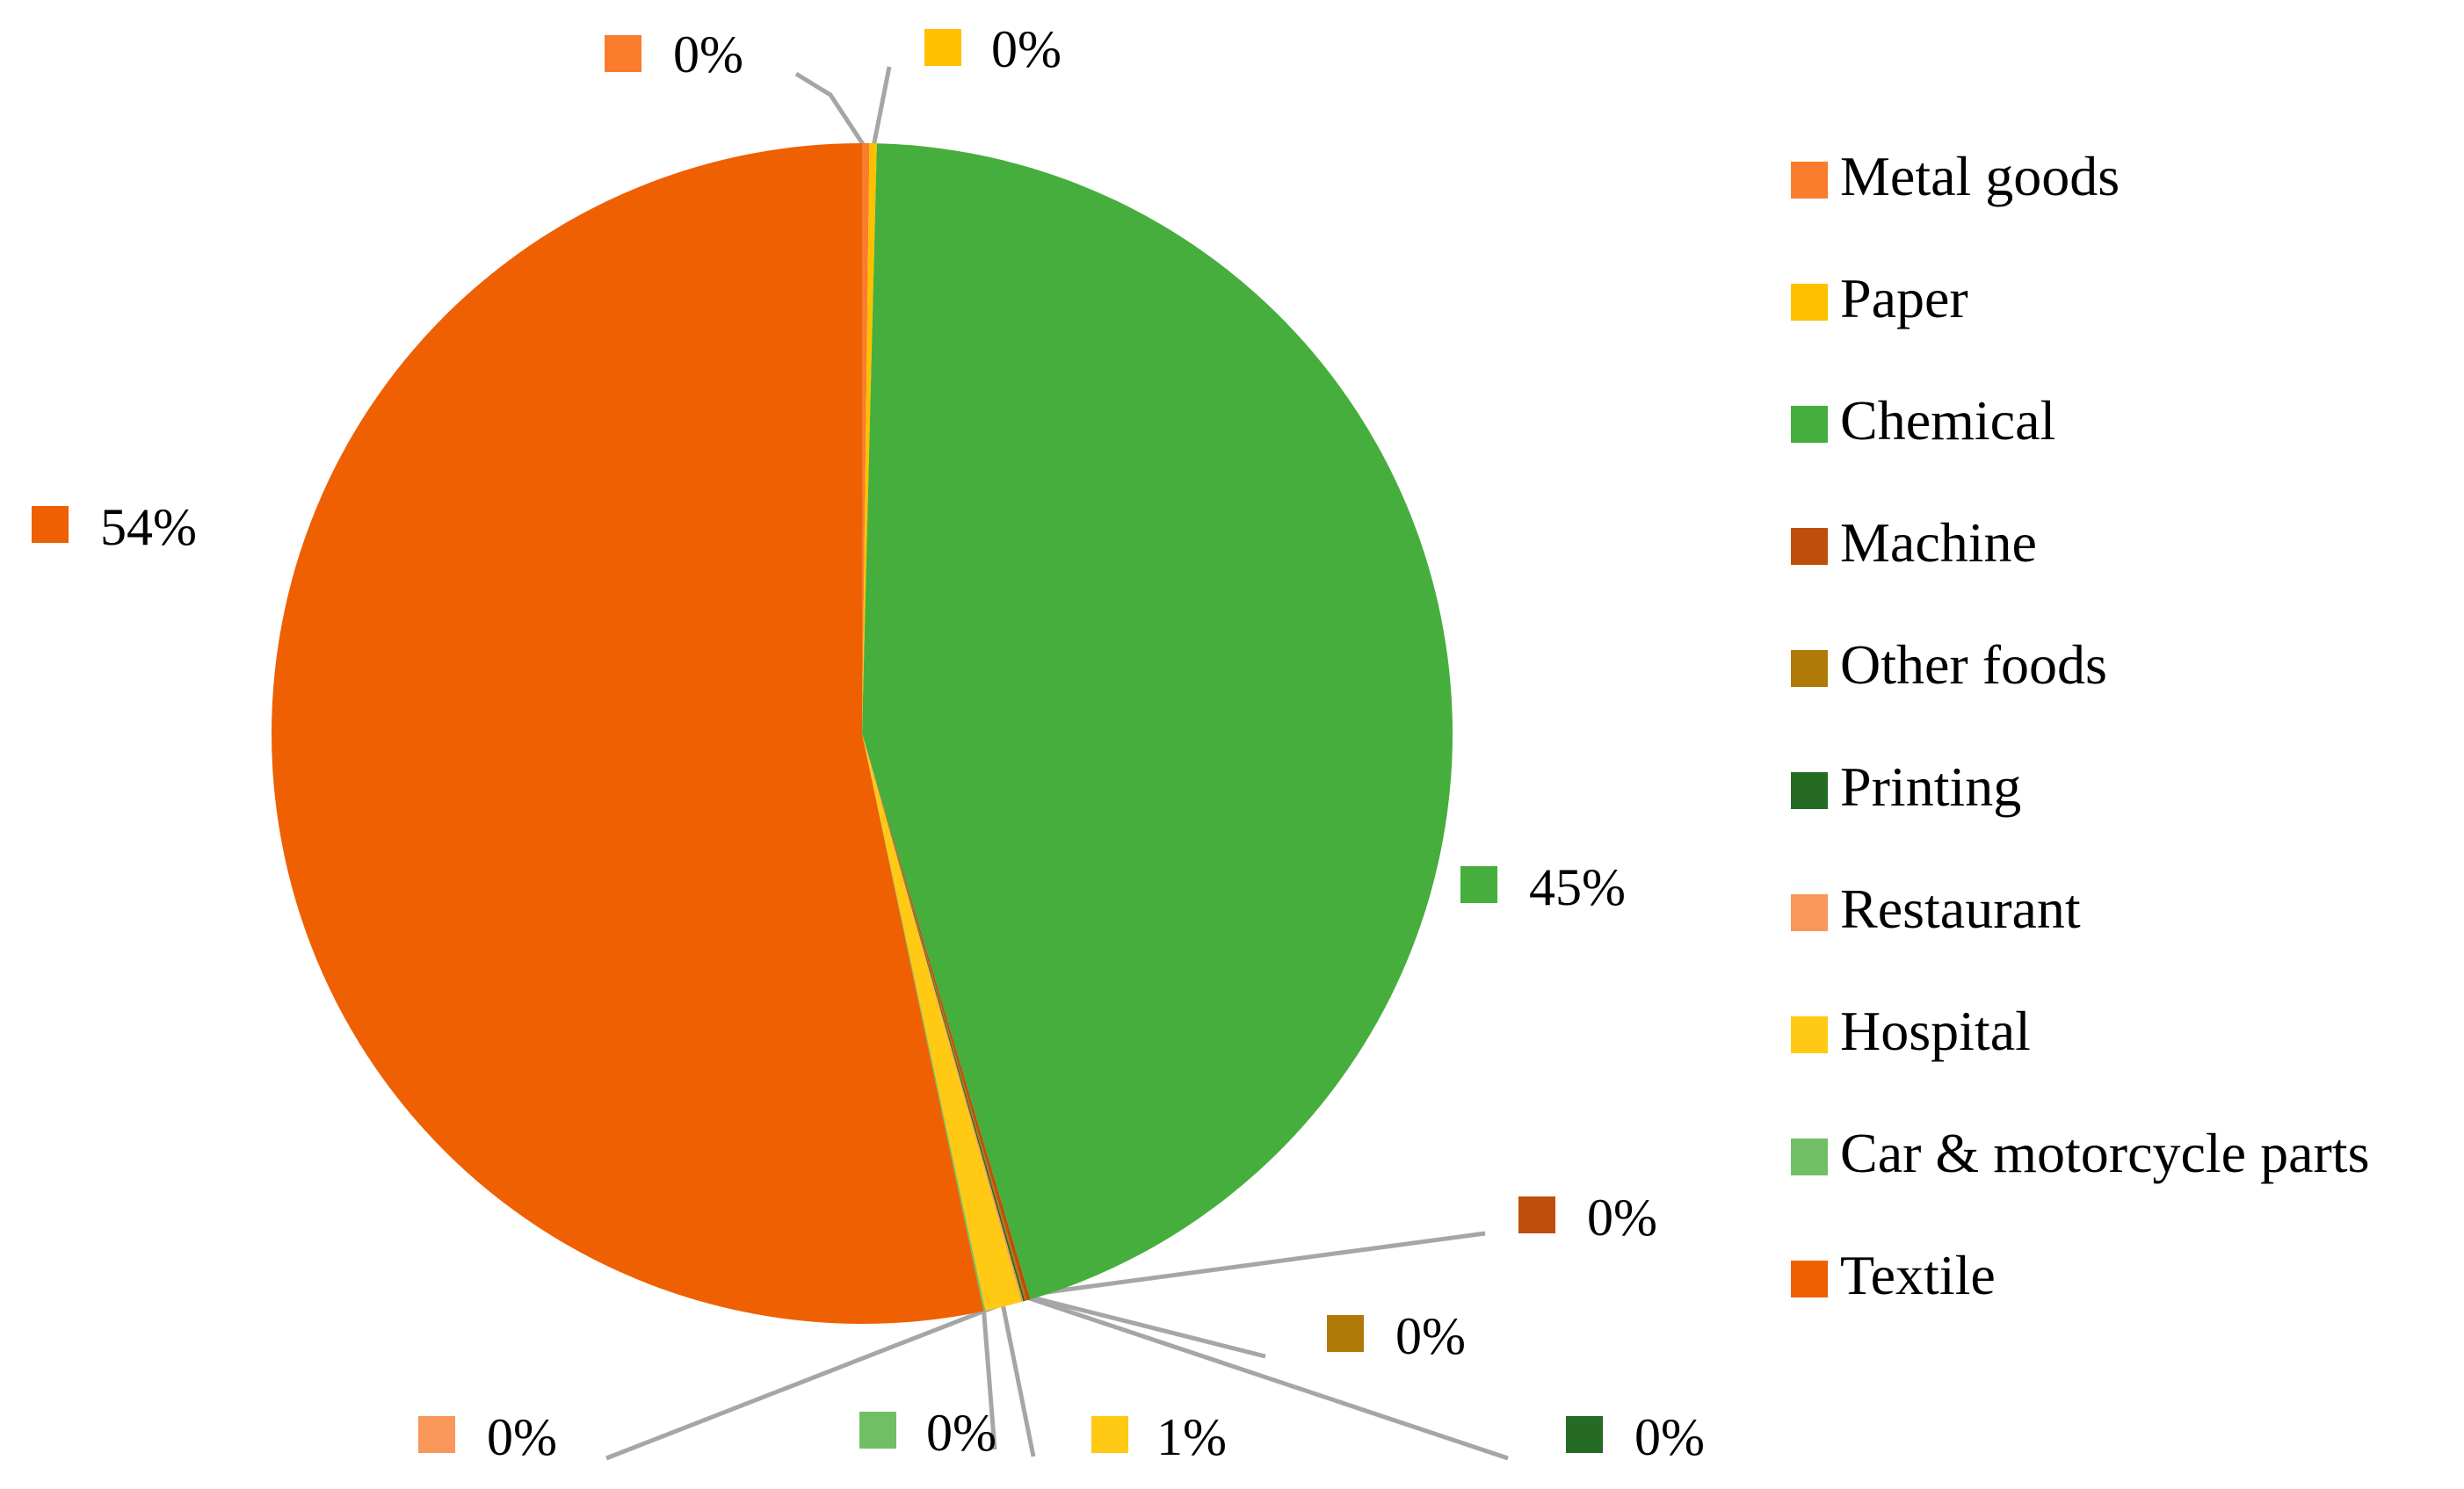 The width and height of the screenshot is (2464, 1489). What do you see at coordinates (1145, 1326) in the screenshot?
I see `leader-line-other-foods` at bounding box center [1145, 1326].